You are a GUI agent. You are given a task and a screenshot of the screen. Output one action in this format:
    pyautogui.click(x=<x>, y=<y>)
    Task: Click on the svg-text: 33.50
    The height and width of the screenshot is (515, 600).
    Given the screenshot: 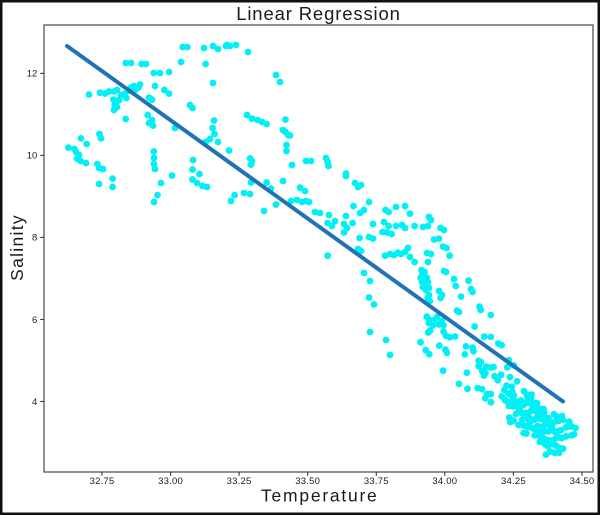 What is the action you would take?
    pyautogui.click(x=307, y=481)
    